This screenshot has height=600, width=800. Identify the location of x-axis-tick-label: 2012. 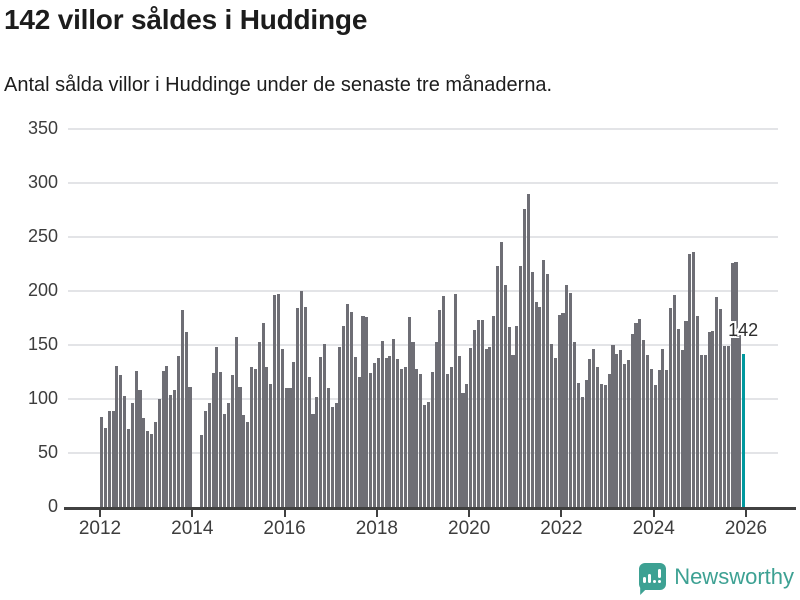
(100, 528).